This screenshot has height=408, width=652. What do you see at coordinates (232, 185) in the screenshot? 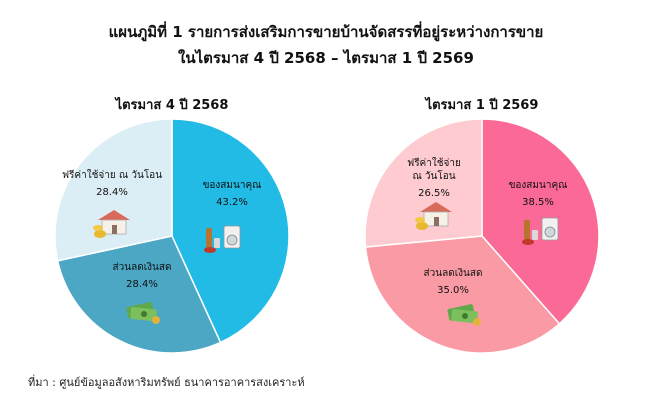
I see `pie-1-slice-1-label: ของสมนาคุณ` at bounding box center [232, 185].